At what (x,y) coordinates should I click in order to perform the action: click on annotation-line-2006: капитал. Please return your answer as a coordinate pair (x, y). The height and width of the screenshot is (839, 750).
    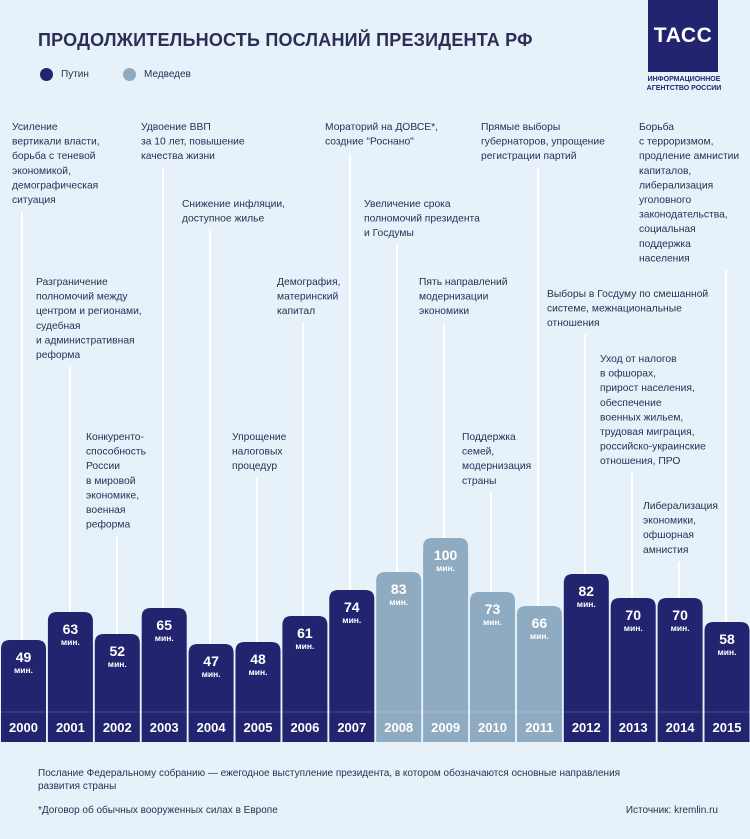
    Looking at the image, I should click on (296, 311).